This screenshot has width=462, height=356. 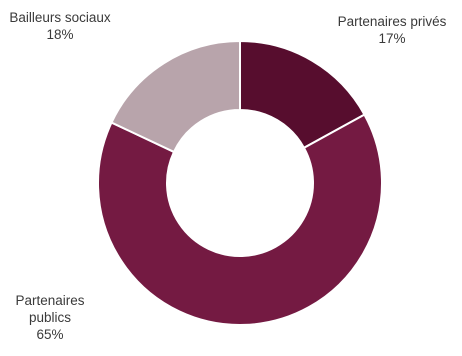 I want to click on slice-label-2: Partenaires publics 65%, so click(x=49, y=317).